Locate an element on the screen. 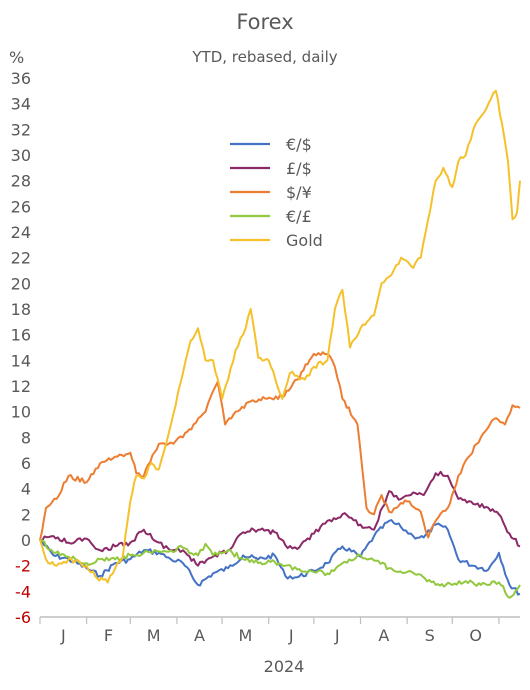 Image resolution: width=530 pixels, height=690 pixels. chart-subtitle: YTD, rebased, daily is located at coordinates (264, 57).